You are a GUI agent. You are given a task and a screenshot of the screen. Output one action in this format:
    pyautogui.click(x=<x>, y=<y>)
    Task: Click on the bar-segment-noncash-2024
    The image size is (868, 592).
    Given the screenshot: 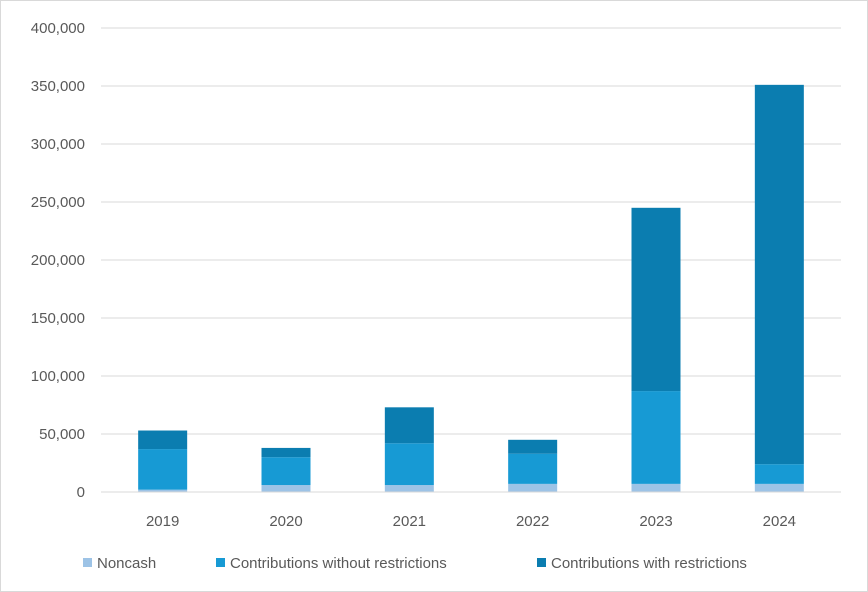 What is the action you would take?
    pyautogui.click(x=779, y=487)
    